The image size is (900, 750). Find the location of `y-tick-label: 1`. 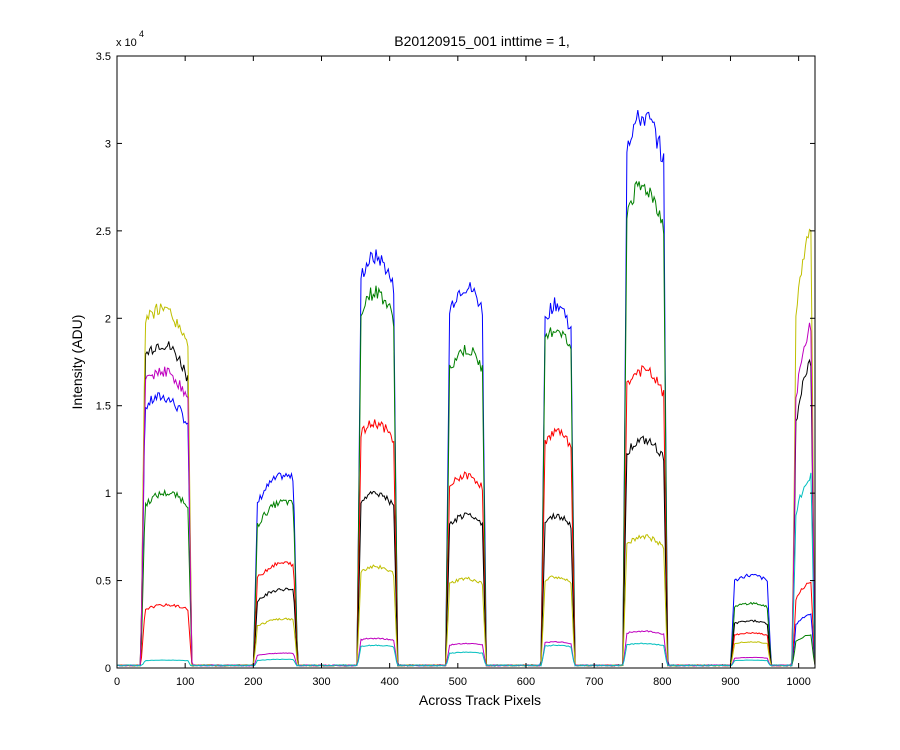

y-tick-label: 1 is located at coordinates (108, 494).